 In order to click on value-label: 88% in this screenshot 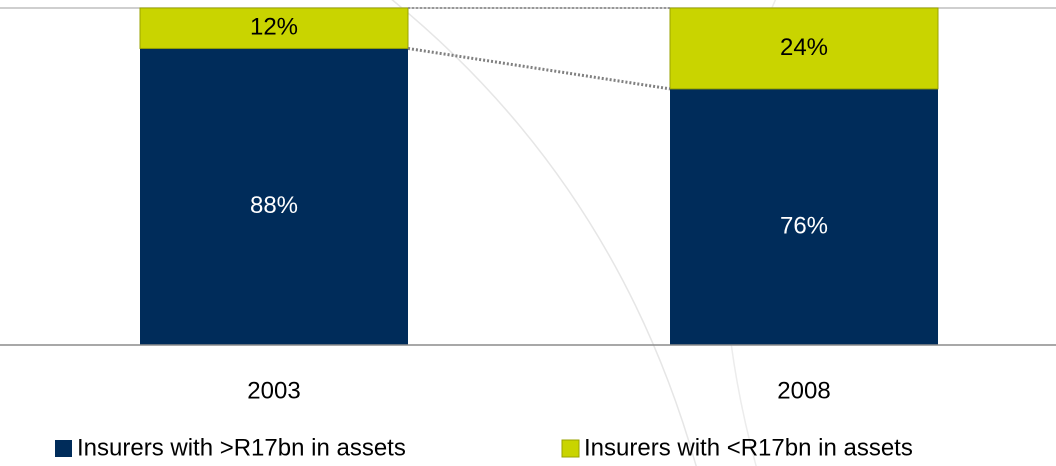, I will do `click(274, 205)`.